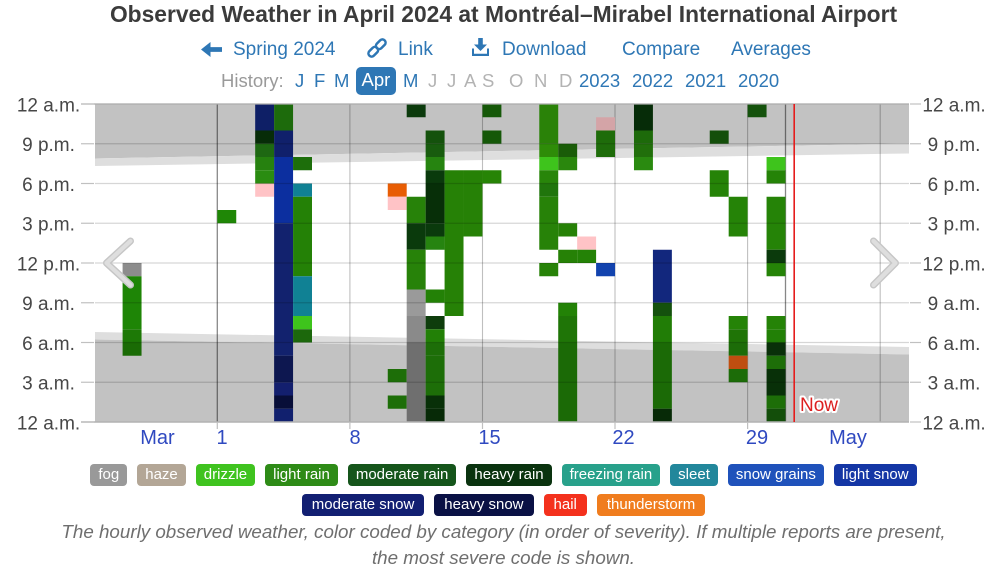 The height and width of the screenshot is (587, 1007). Describe the element at coordinates (757, 438) in the screenshot. I see `svg-text: 29` at that location.